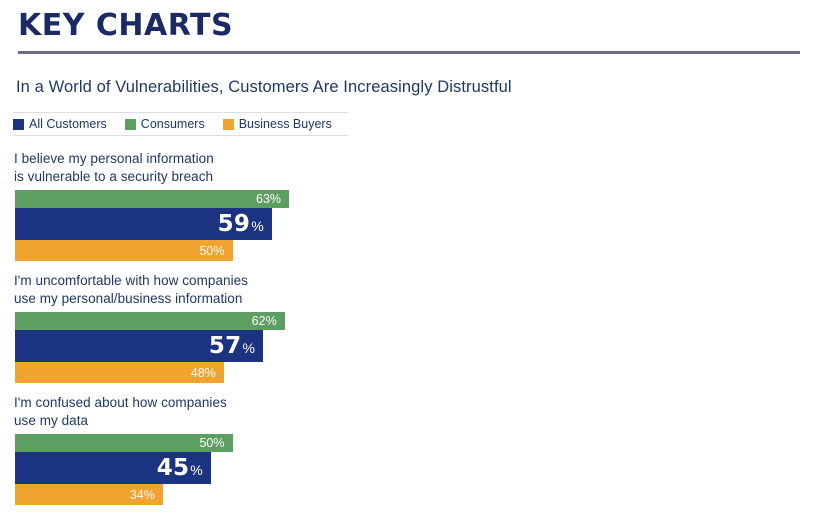  I want to click on bar-value-label: 63%, so click(272, 199).